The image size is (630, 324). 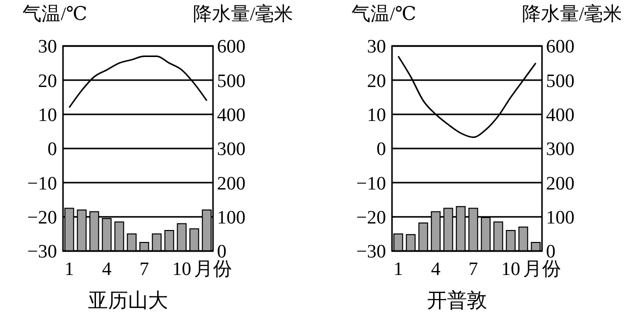 I want to click on text: 开普敦, so click(x=457, y=300).